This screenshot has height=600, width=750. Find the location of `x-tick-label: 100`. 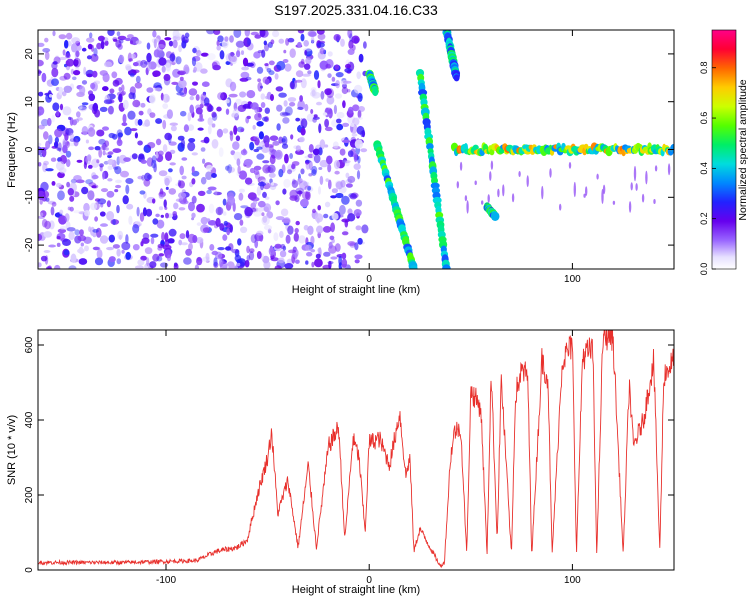

x-tick-label: 100 is located at coordinates (572, 279).